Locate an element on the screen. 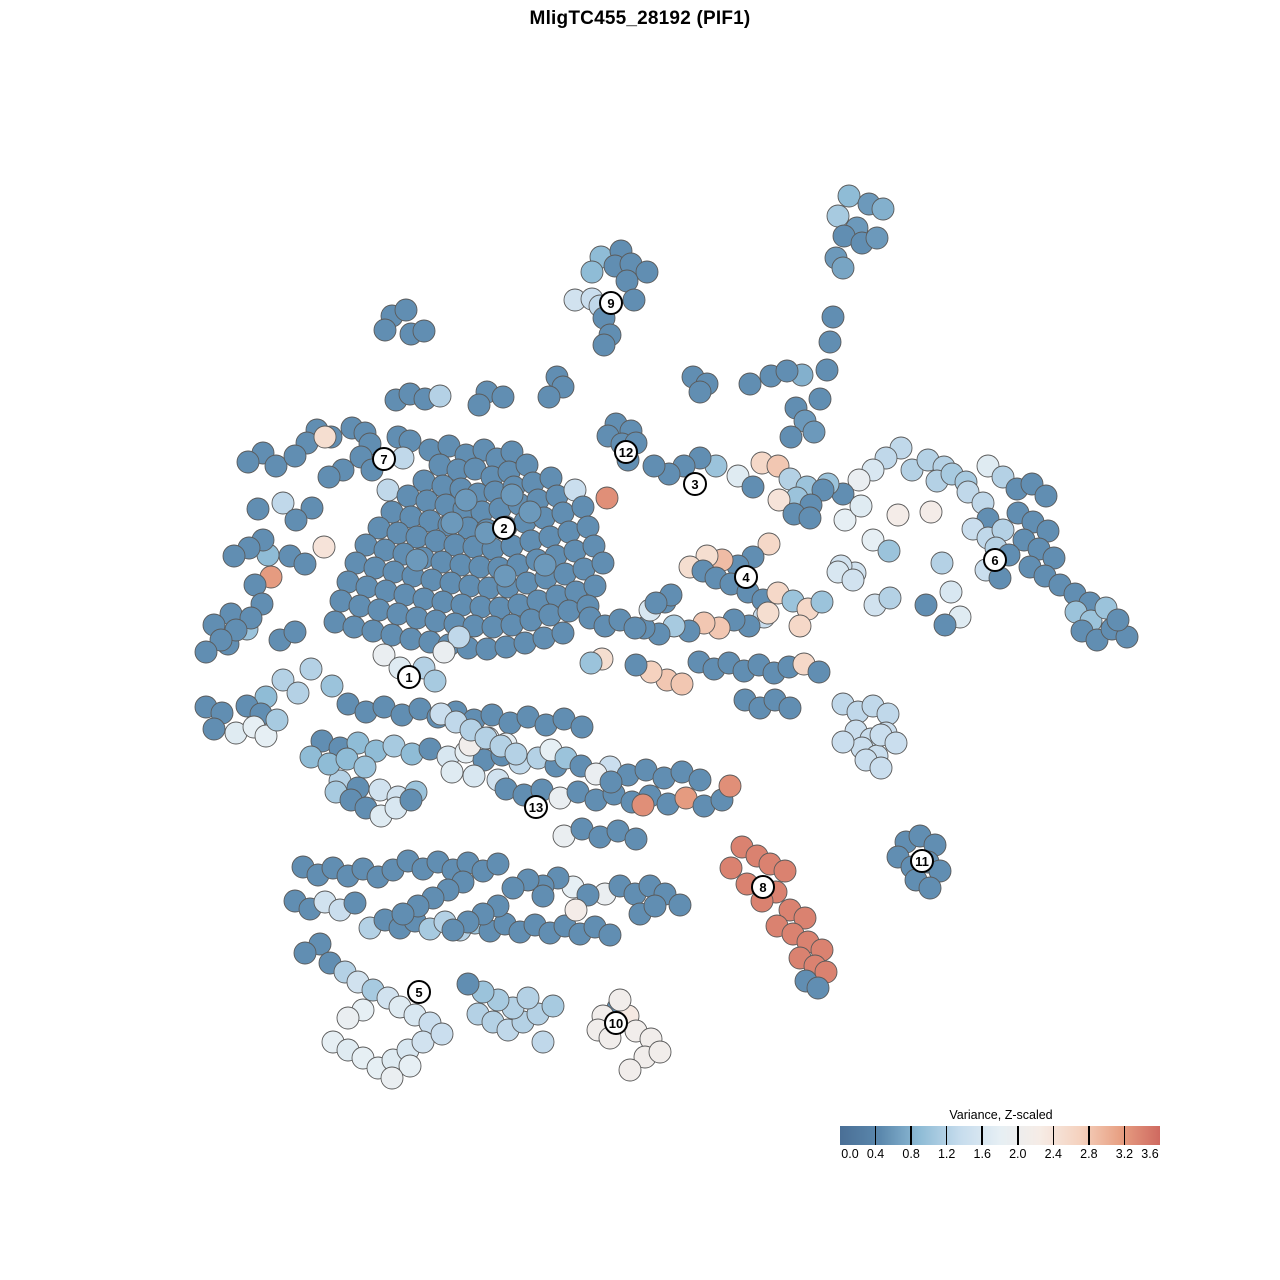 The width and height of the screenshot is (1280, 1280). cluster-label-12: 12 is located at coordinates (626, 452).